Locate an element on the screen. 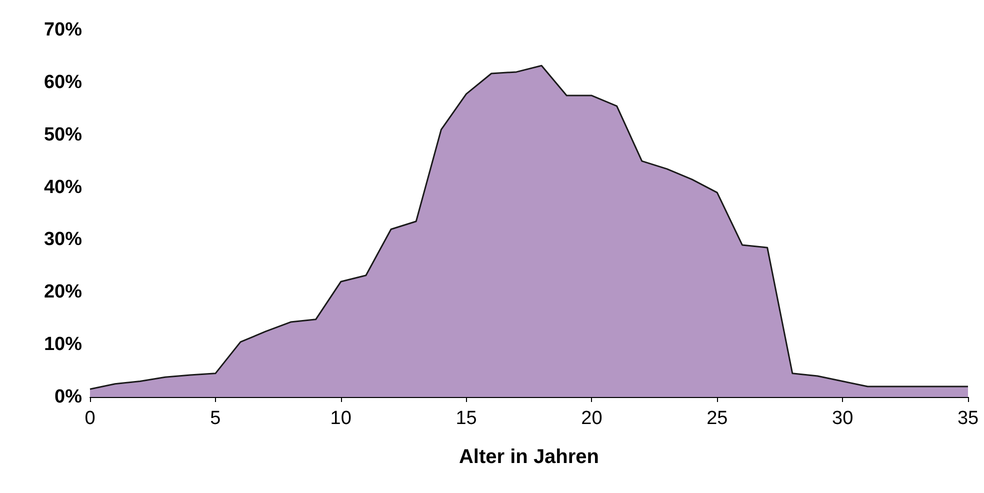  x-tick-label: 15 is located at coordinates (466, 418).